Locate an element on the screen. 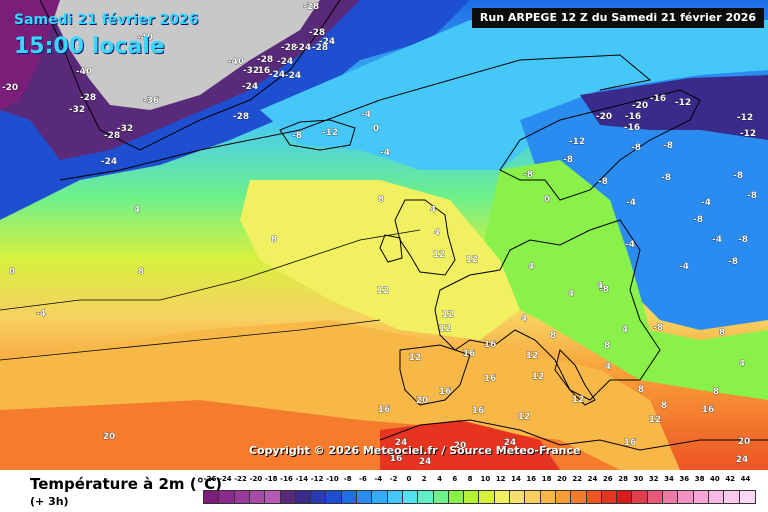 The width and height of the screenshot is (768, 512). legend-tick-label: -6 is located at coordinates (363, 479).